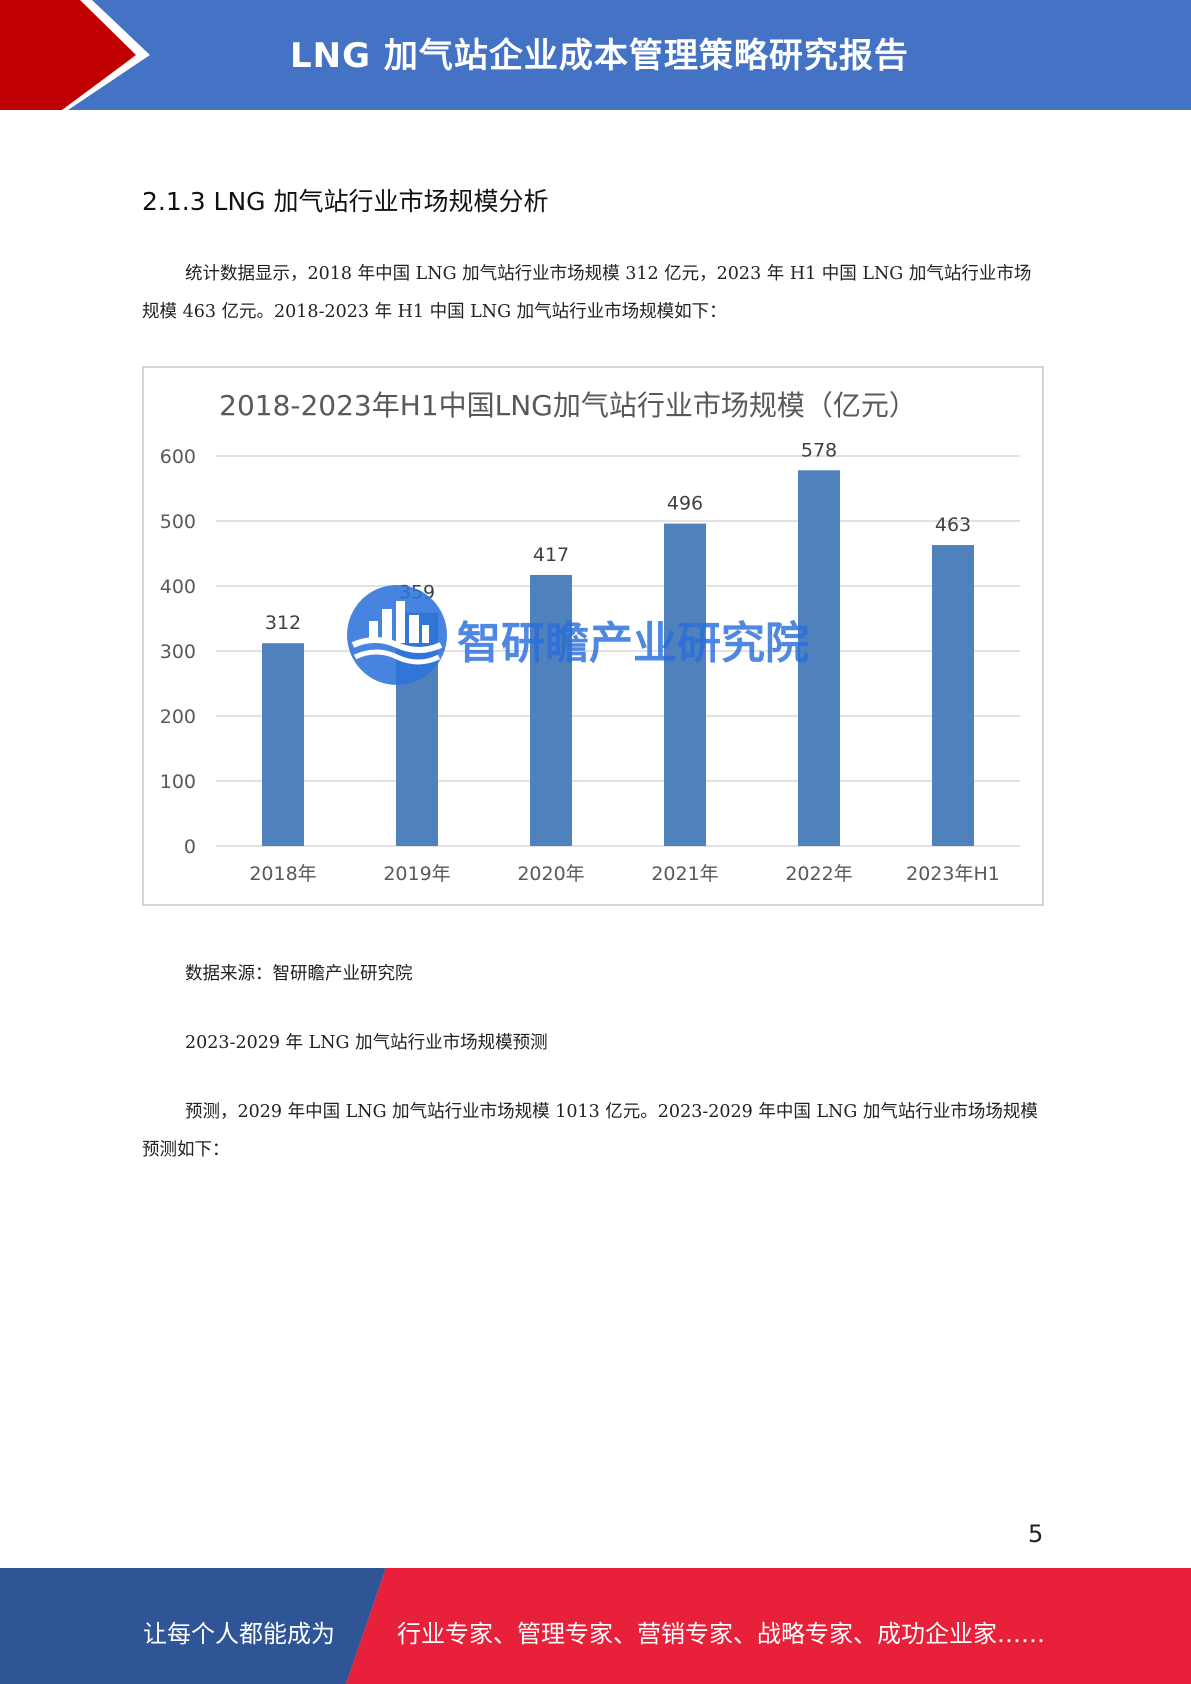 Image resolution: width=1191 pixels, height=1684 pixels. Describe the element at coordinates (685, 504) in the screenshot. I see `bar-data-label: 496` at that location.